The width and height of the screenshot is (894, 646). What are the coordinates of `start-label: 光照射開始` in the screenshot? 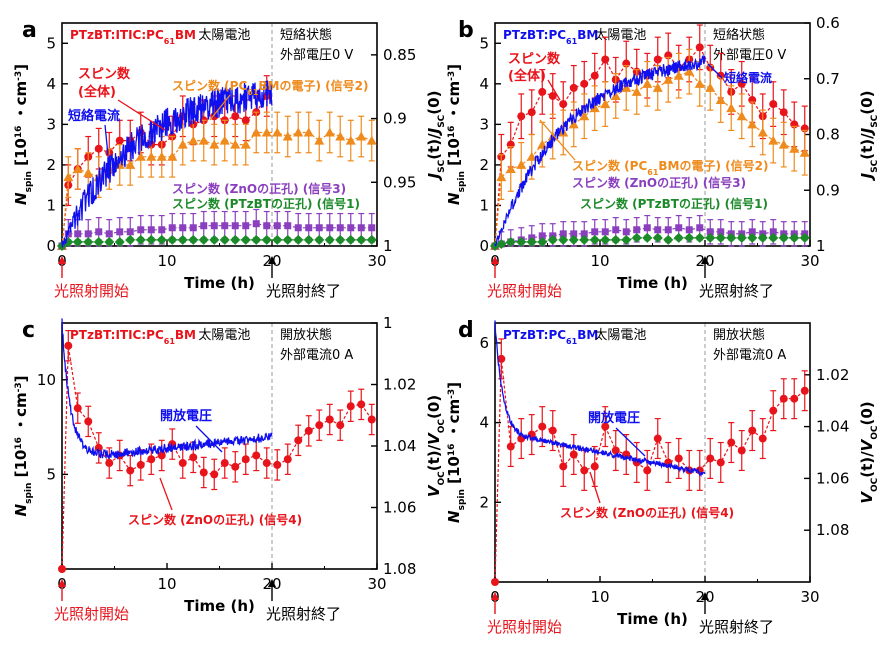 It's located at (91, 614).